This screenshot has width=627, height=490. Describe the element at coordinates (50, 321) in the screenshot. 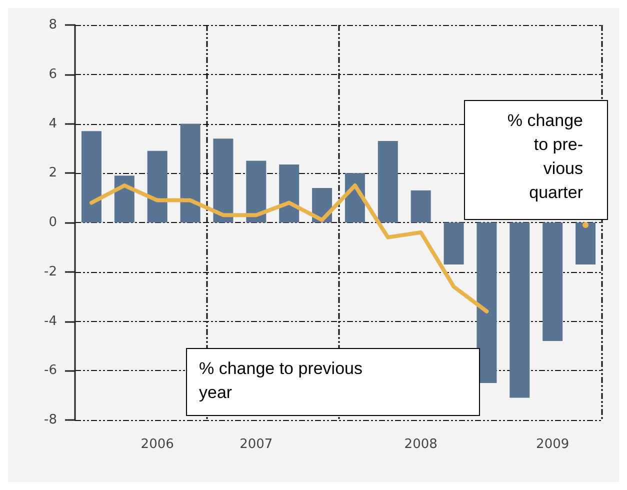

I see `y-tick-label: -4` at that location.